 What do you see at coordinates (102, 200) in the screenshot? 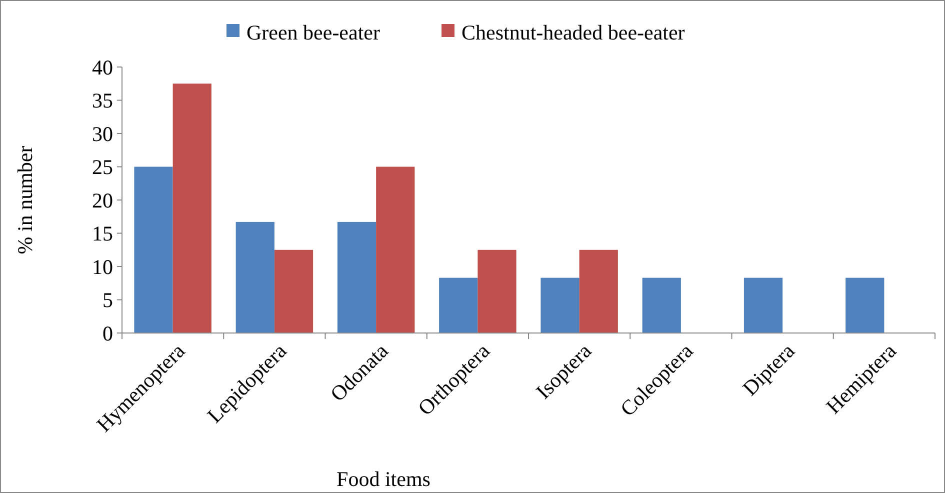
I see `y-tick-label: 20` at bounding box center [102, 200].